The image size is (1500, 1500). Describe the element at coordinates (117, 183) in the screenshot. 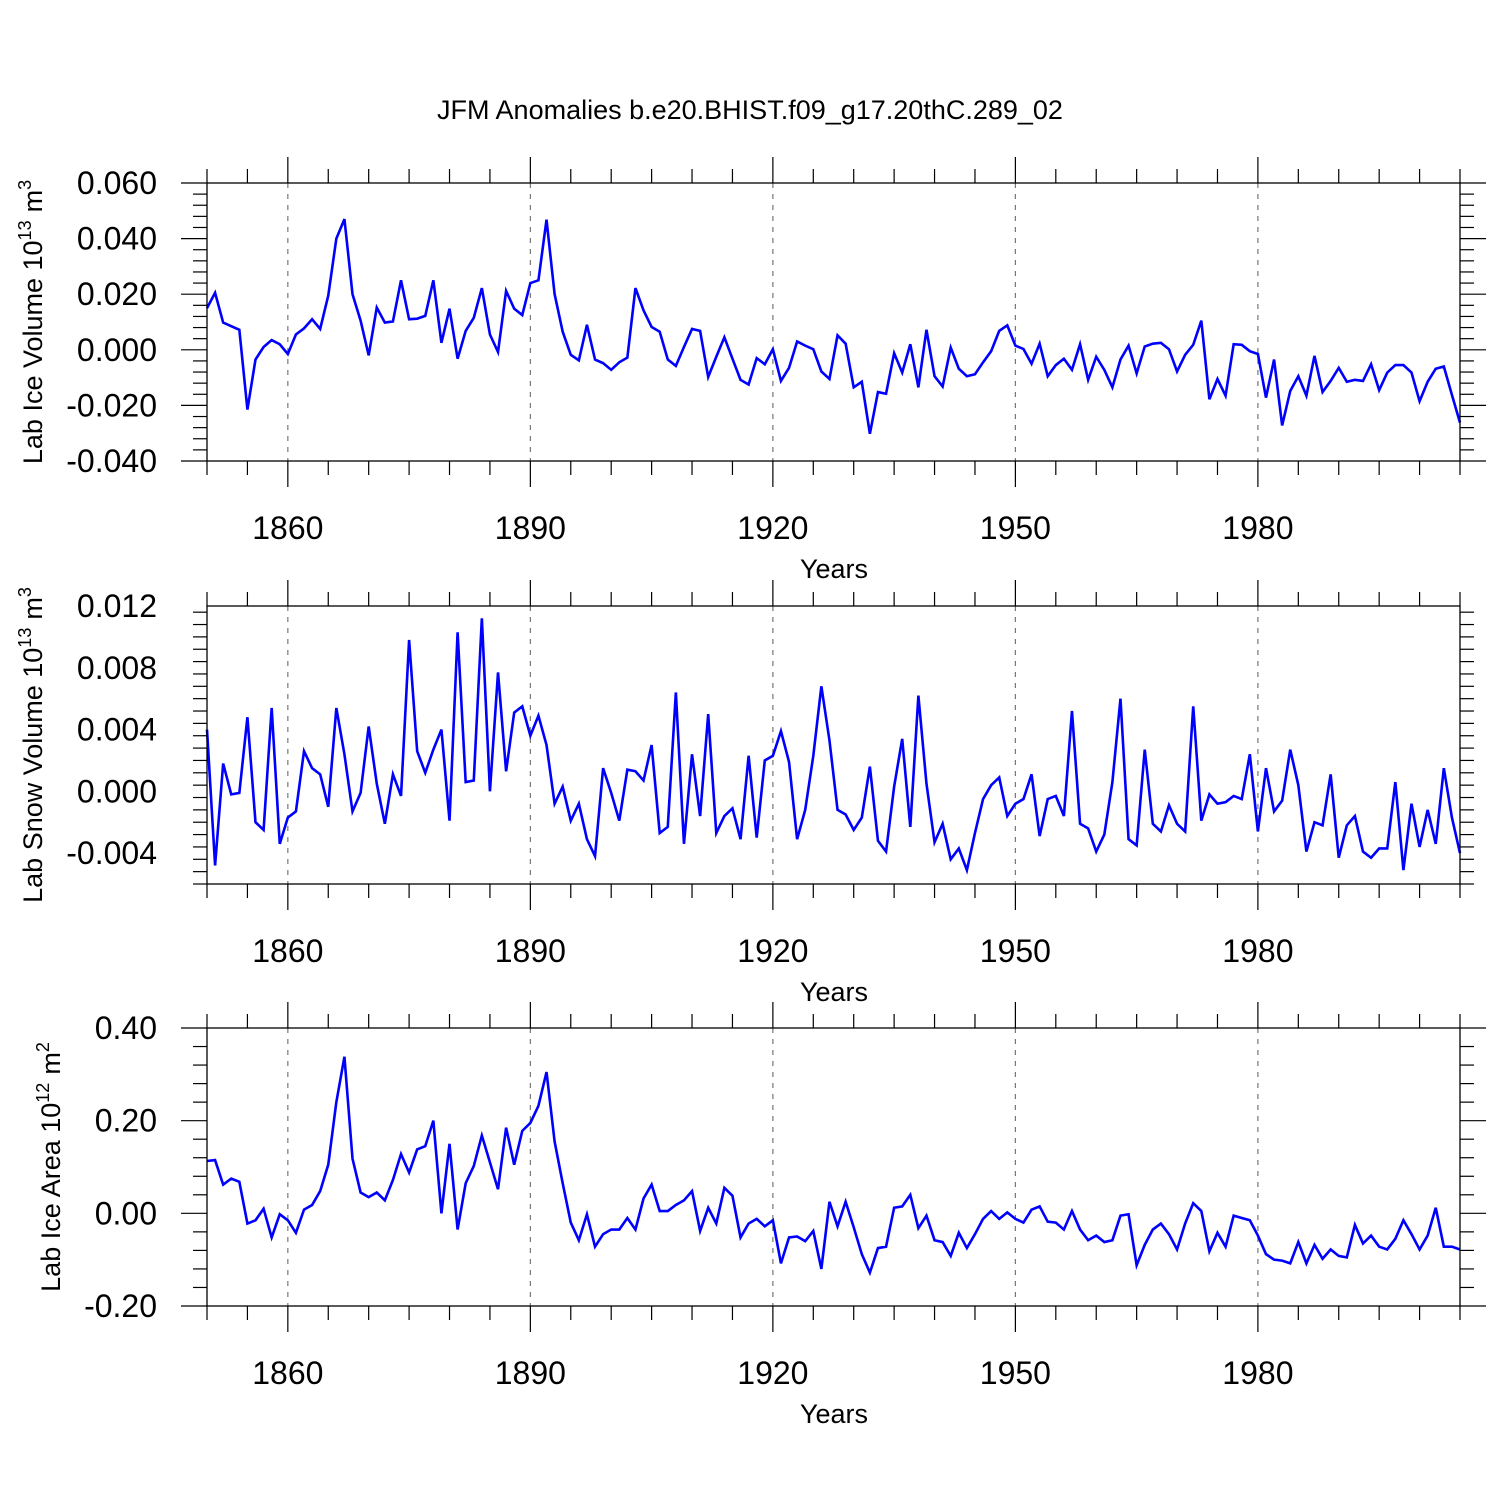

I see `y-tick-label: 0.060` at that location.